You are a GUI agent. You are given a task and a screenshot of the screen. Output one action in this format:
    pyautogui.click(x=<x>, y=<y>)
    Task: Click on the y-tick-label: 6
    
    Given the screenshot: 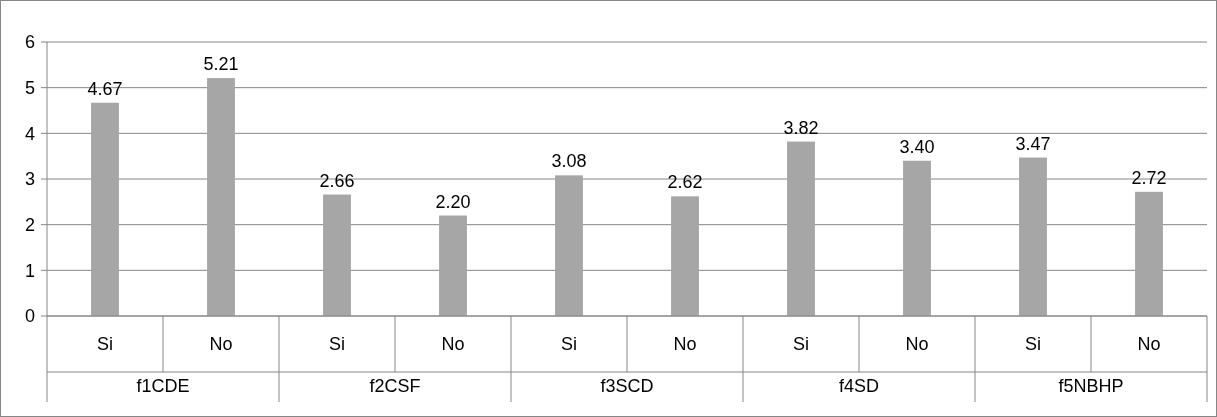 What is the action you would take?
    pyautogui.click(x=29, y=42)
    